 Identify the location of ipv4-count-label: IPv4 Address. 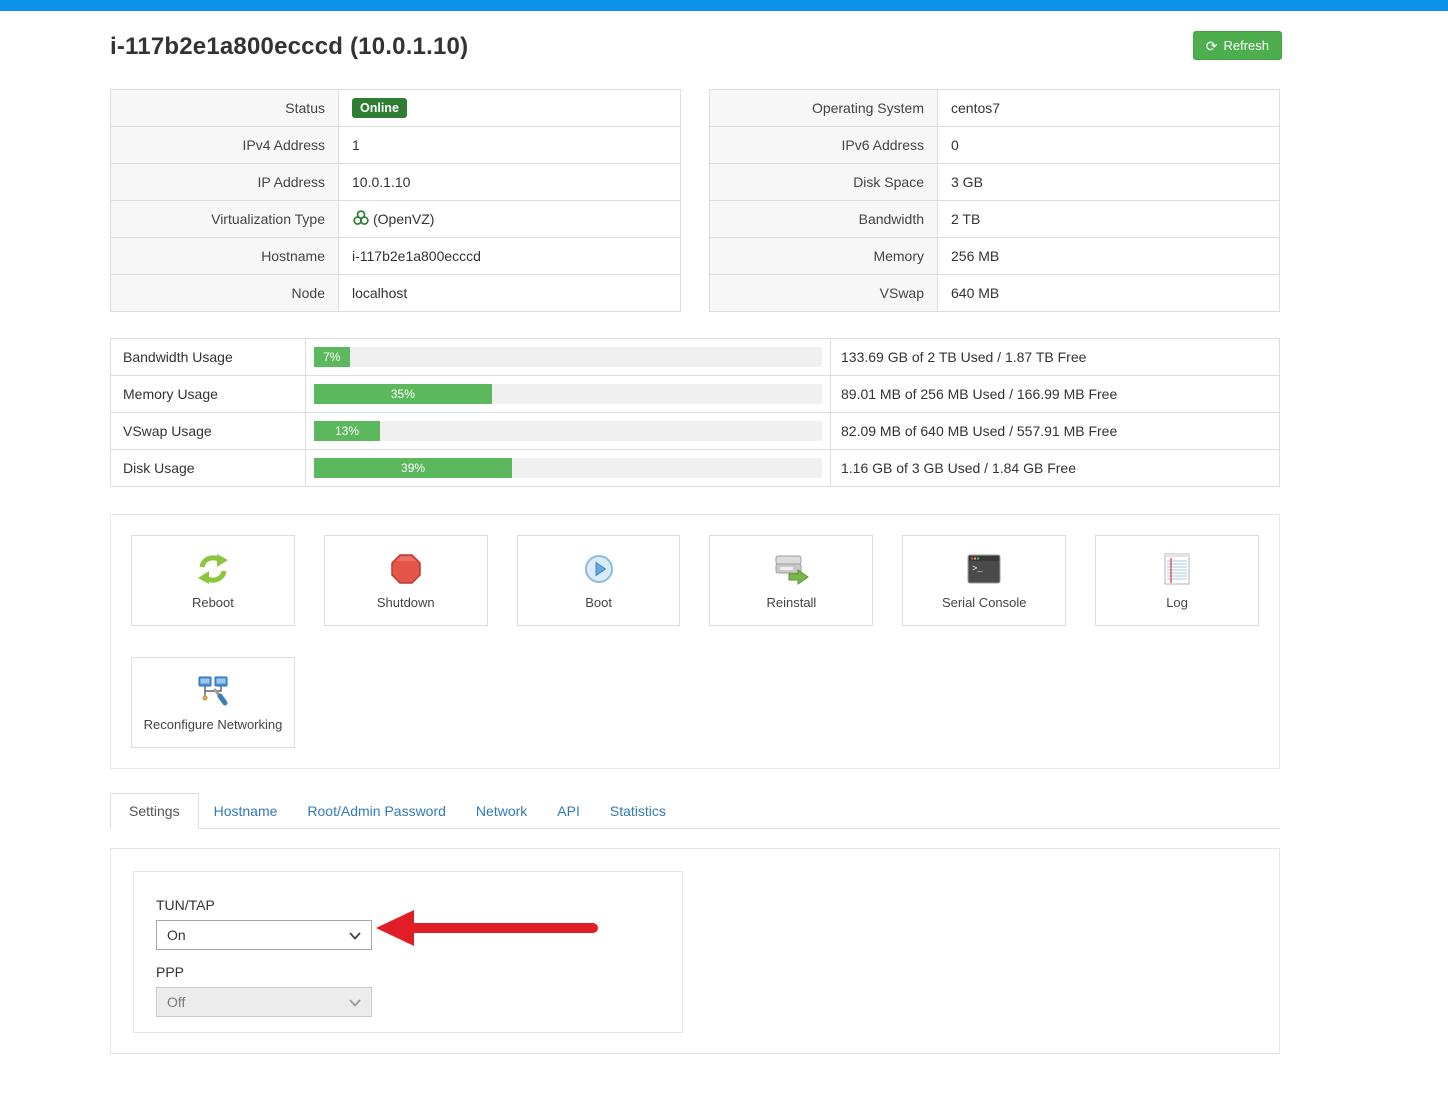
(224, 145).